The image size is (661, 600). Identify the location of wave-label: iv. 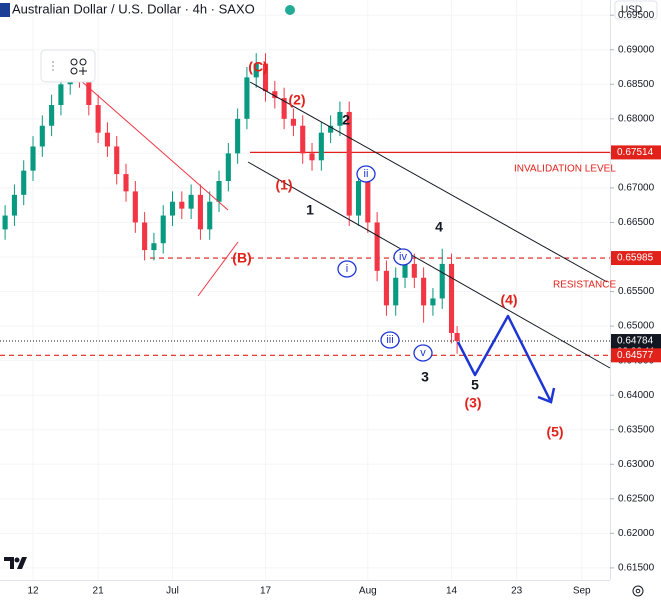
(403, 257).